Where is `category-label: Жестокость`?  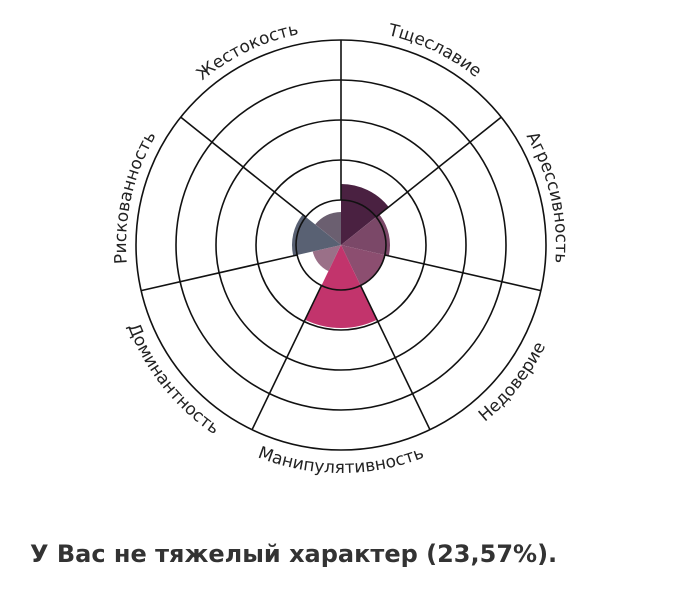 category-label: Жестокость is located at coordinates (246, 51).